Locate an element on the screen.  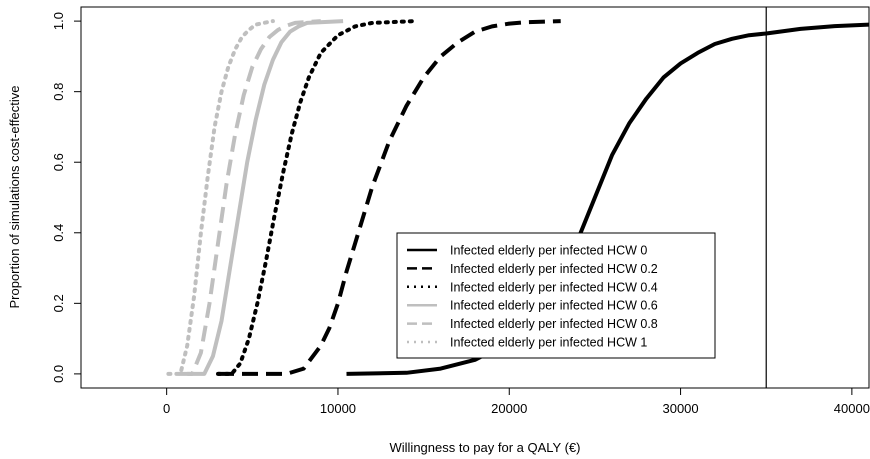
x-tick-label: 40000 is located at coordinates (852, 408).